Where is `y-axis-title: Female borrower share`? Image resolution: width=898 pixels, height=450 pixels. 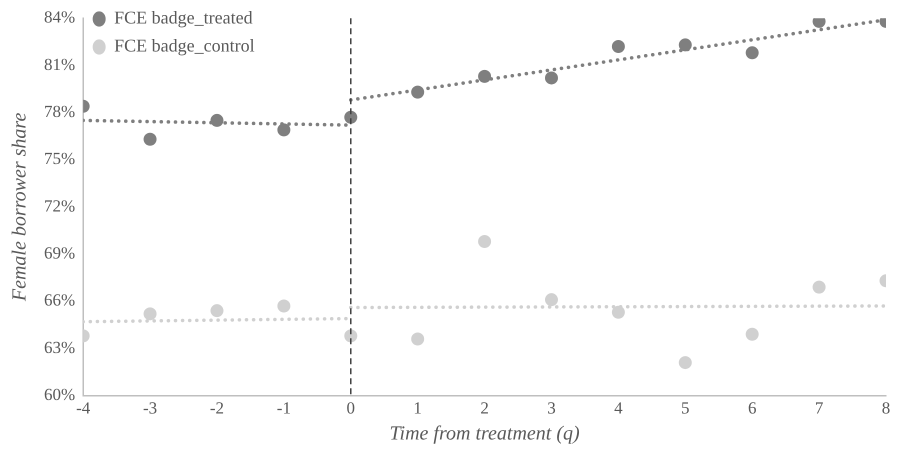 y-axis-title: Female borrower share is located at coordinates (19, 207).